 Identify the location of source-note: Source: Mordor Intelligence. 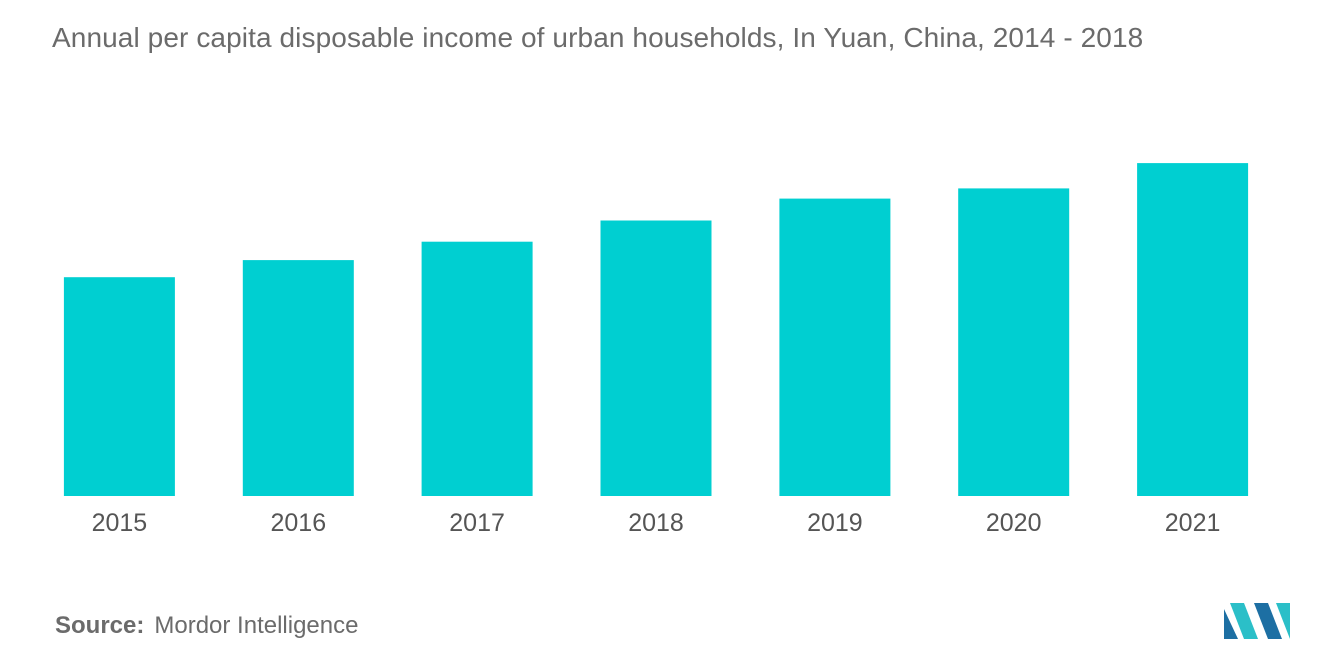
(206, 626).